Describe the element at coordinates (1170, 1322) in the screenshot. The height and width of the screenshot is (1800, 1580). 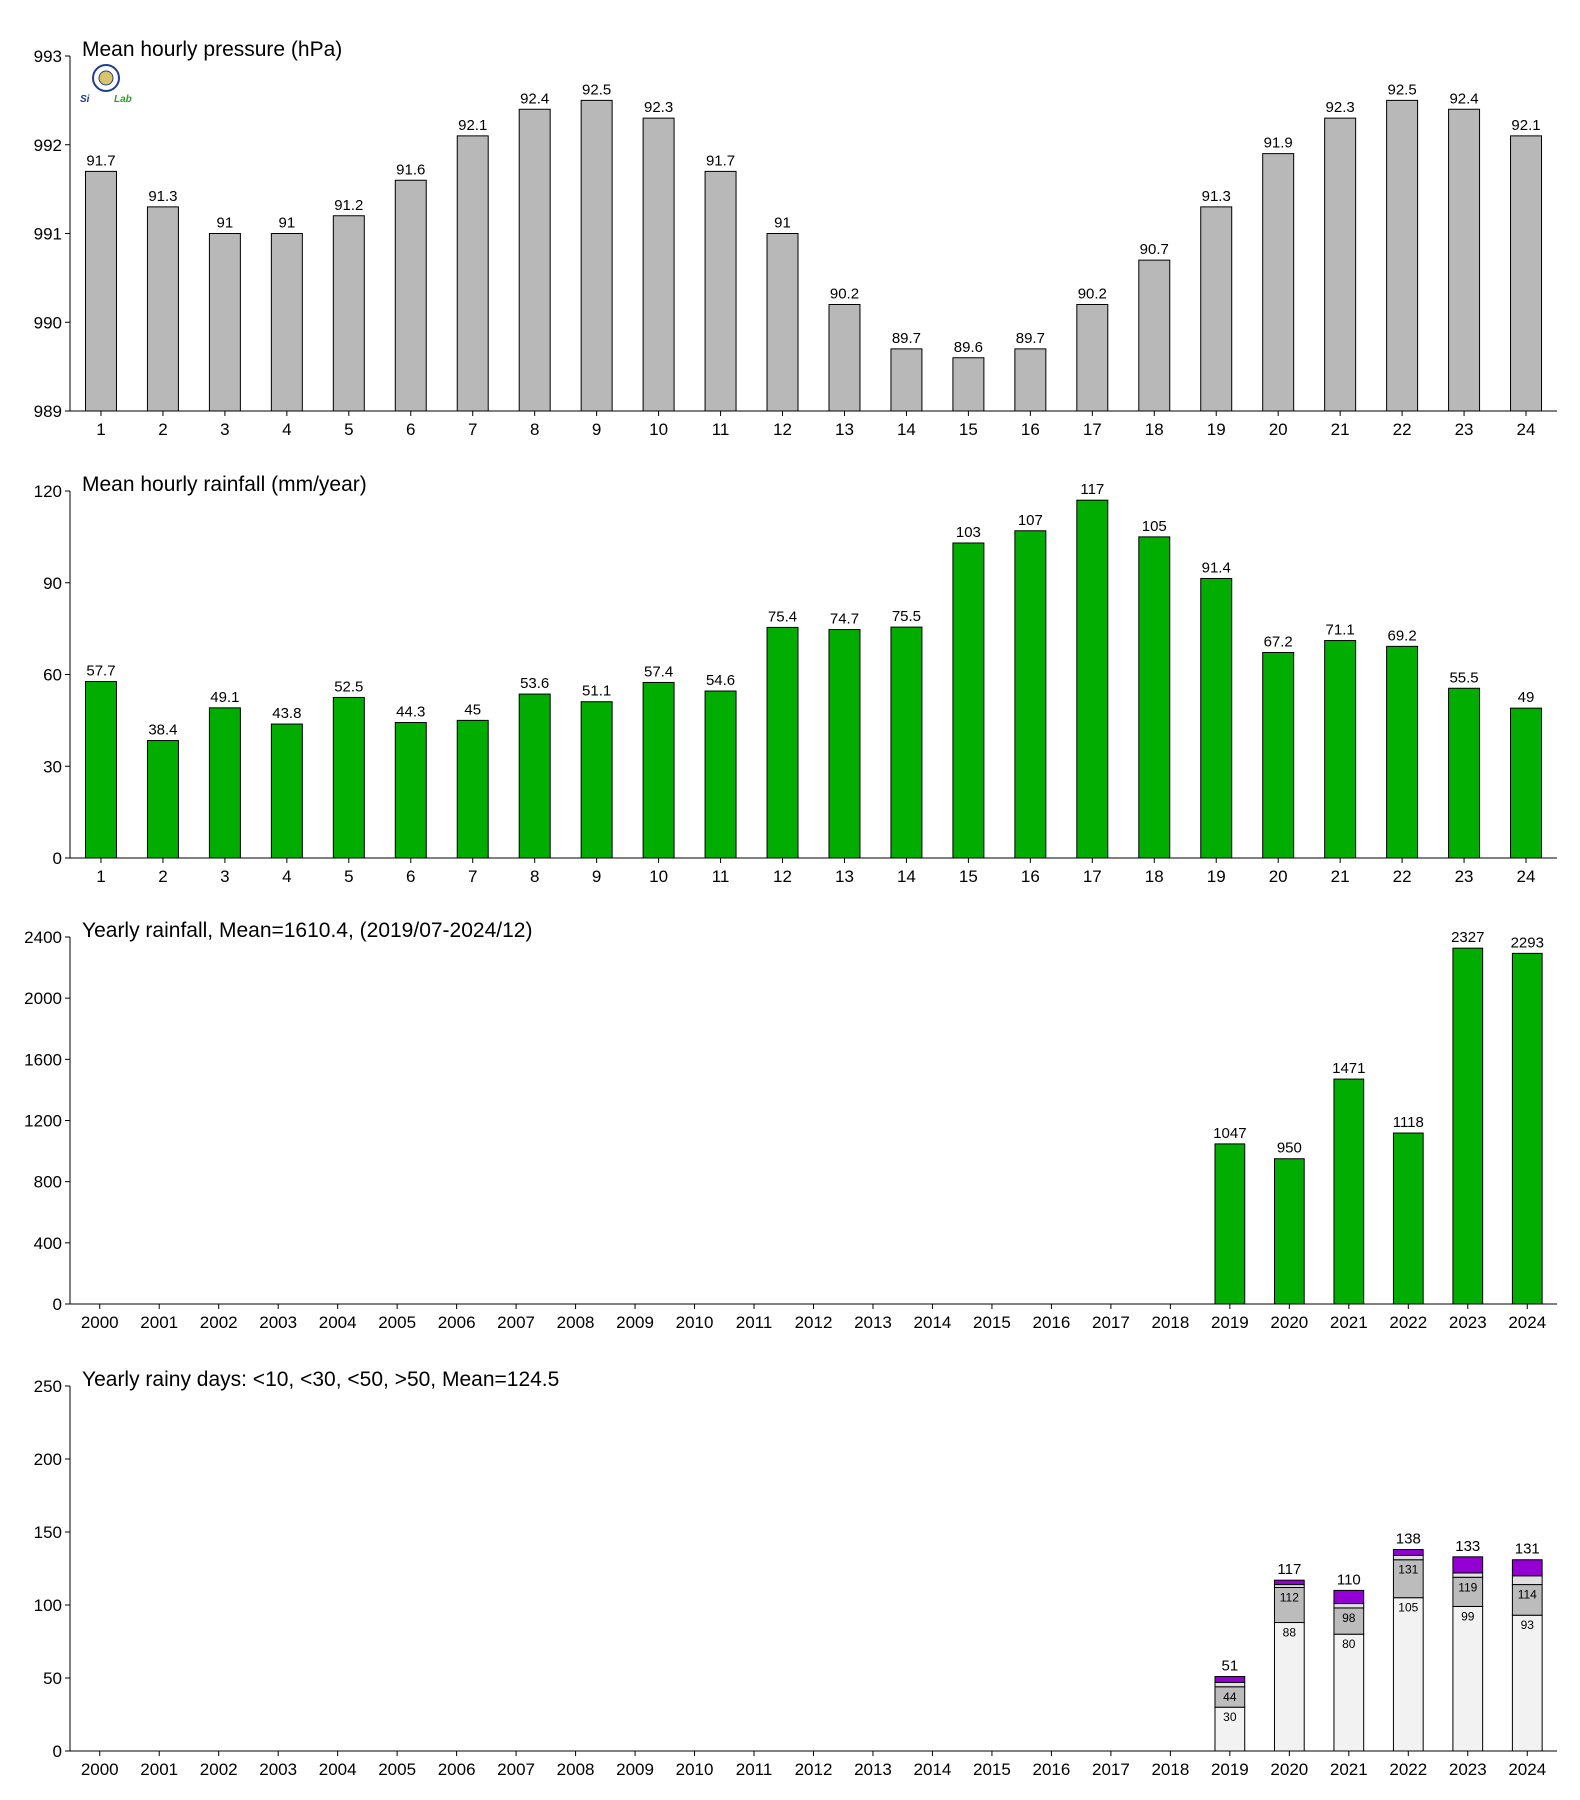
I see `x-tick-label: 2018` at that location.